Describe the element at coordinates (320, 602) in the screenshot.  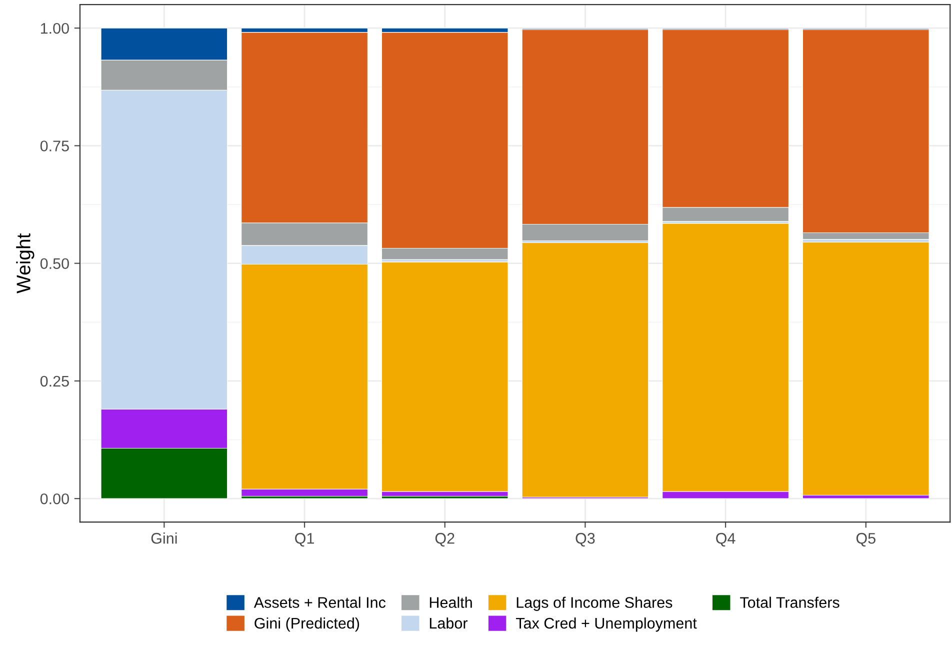
I see `legend-label: Assets + Rental Inc` at that location.